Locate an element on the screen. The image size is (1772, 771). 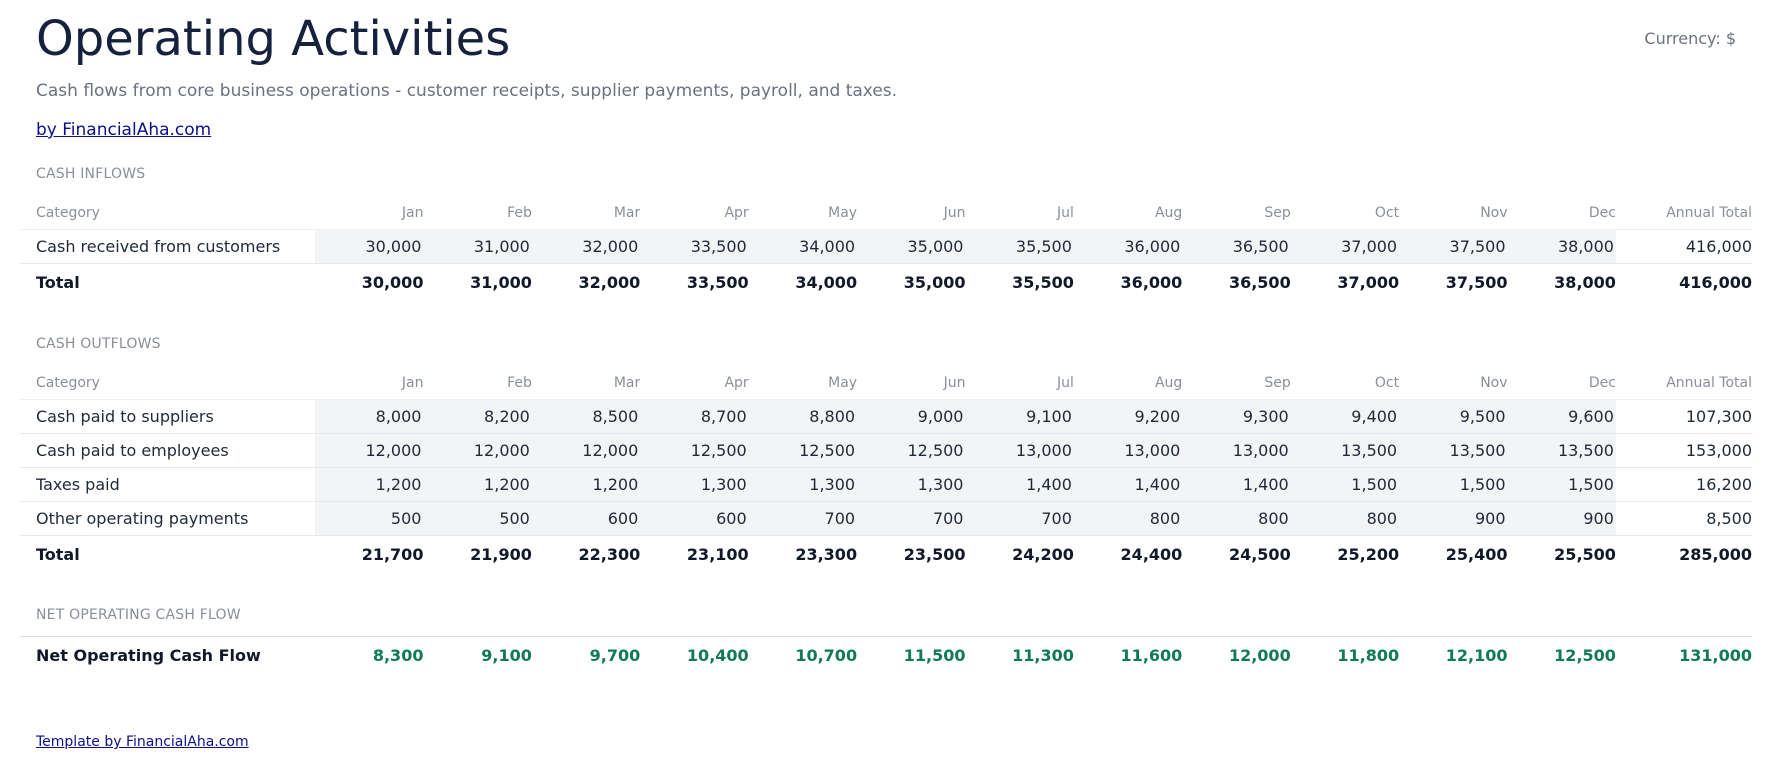
month-value-cell: 9,500 is located at coordinates (1453, 416).